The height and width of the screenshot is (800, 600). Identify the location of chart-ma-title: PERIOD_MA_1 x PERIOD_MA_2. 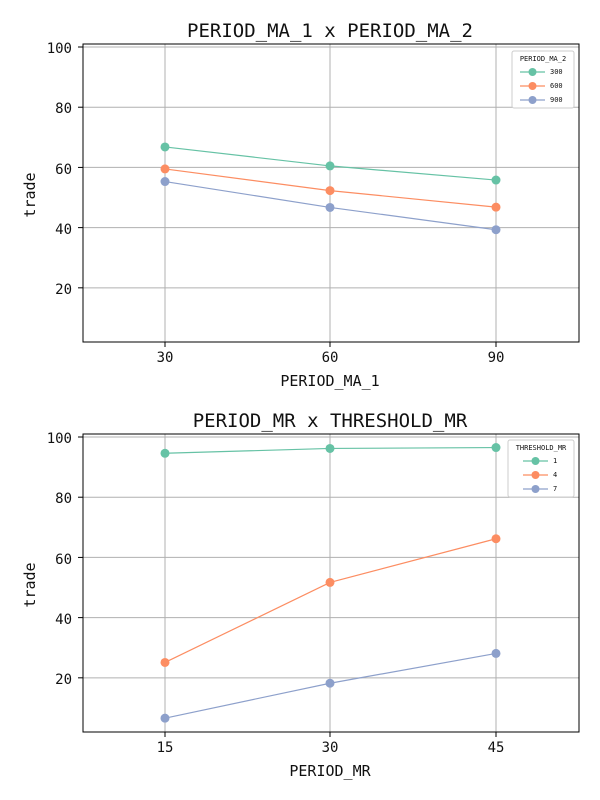
(330, 31).